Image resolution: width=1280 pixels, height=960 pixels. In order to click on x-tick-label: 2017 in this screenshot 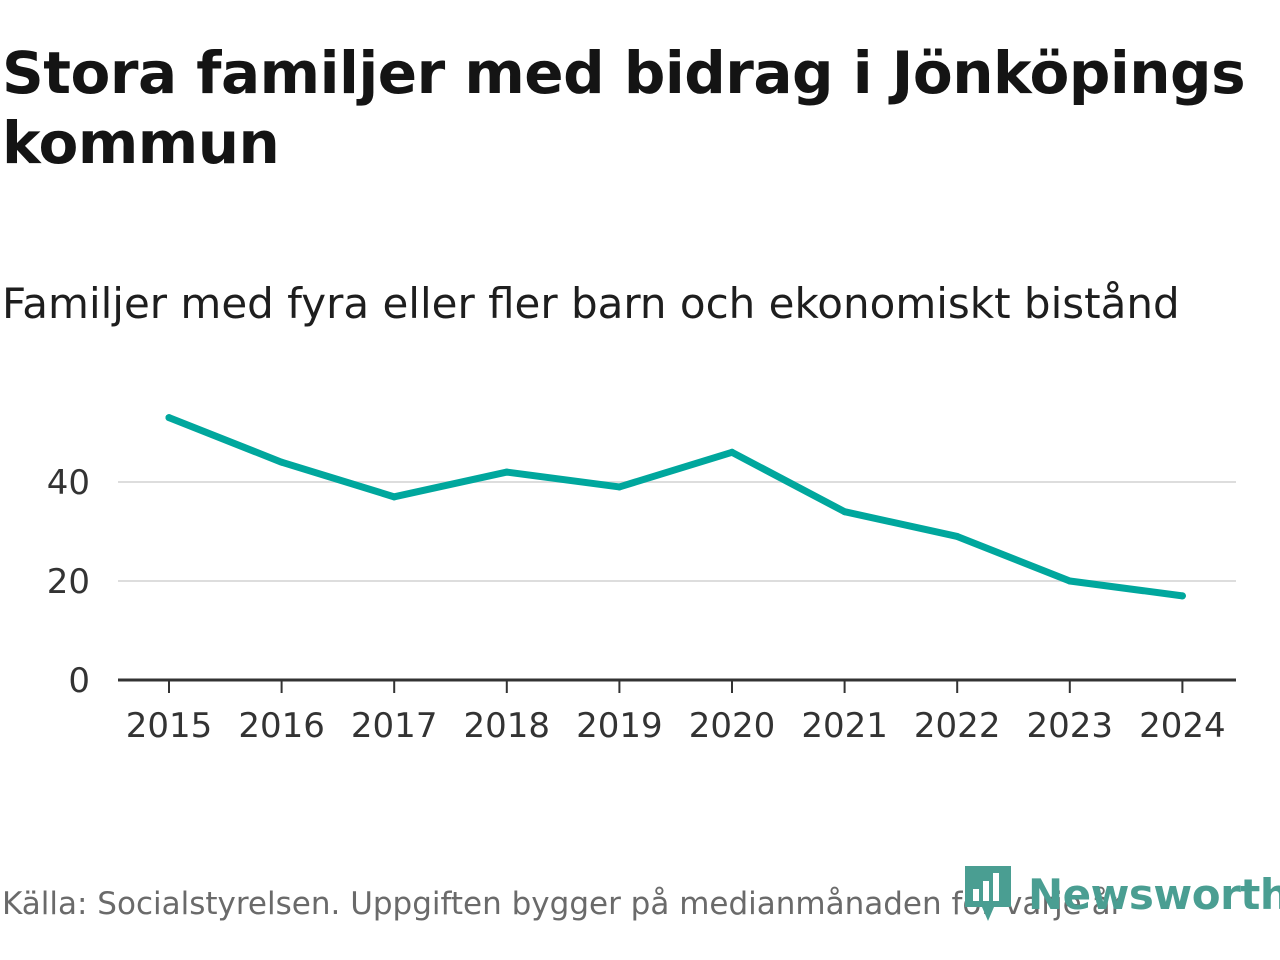, I will do `click(394, 726)`.